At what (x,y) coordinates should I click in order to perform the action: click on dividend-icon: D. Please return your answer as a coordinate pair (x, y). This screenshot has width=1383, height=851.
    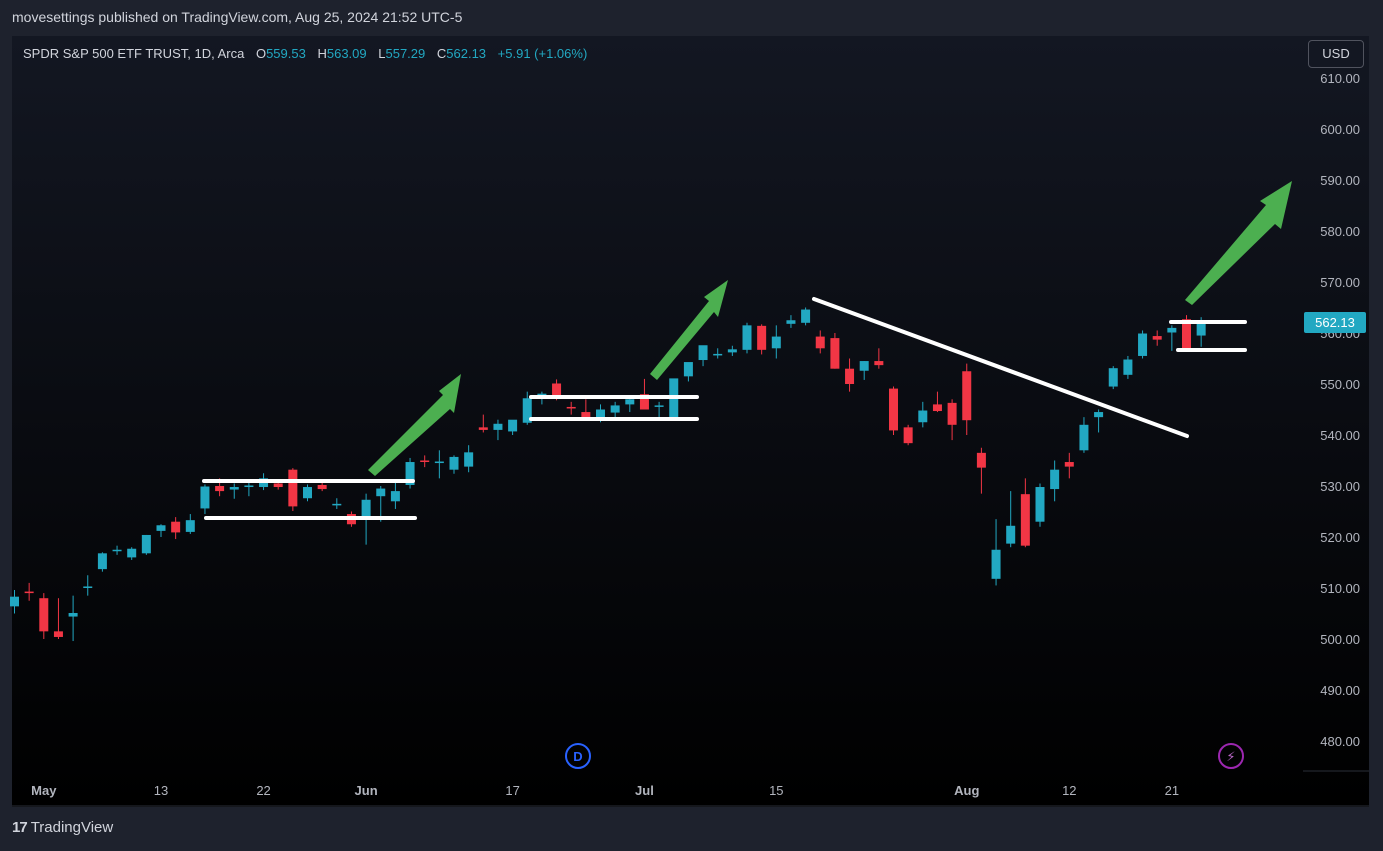
    Looking at the image, I should click on (577, 756).